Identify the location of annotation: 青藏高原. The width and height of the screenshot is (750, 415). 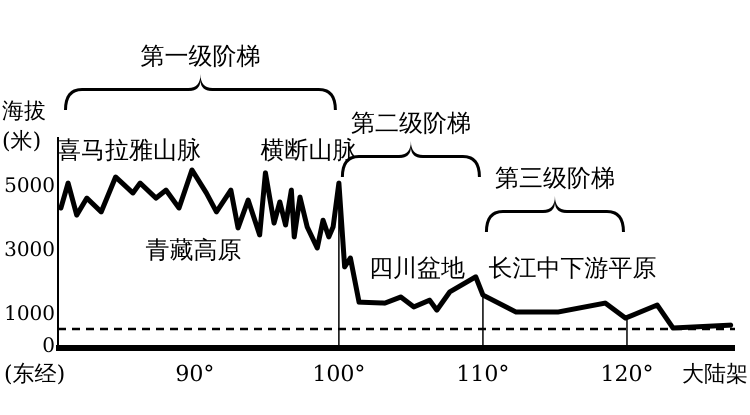
(193, 250).